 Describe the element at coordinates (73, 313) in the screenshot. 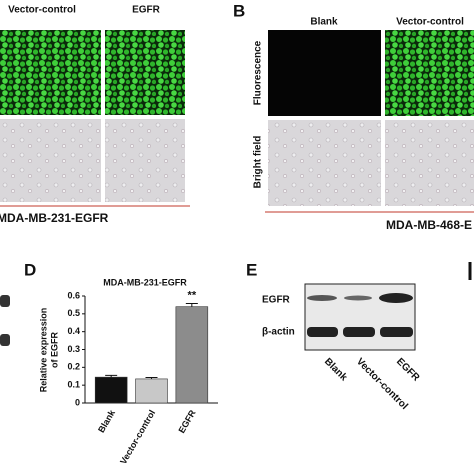

I see `y-tick-label: 0.5` at that location.